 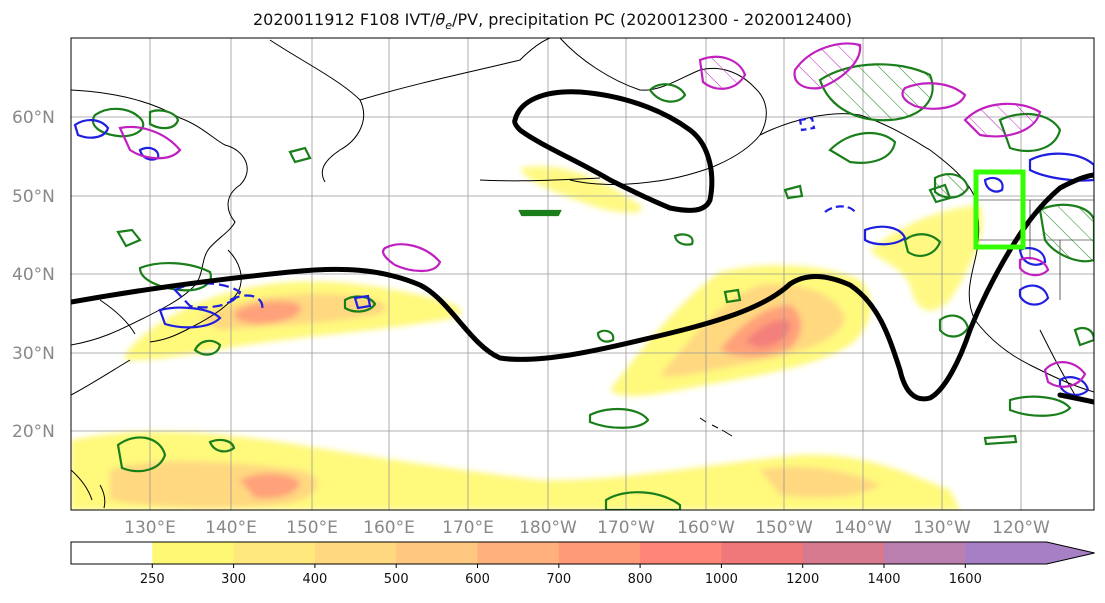 What do you see at coordinates (784, 528) in the screenshot?
I see `lon-label-150w: 150°W` at bounding box center [784, 528].